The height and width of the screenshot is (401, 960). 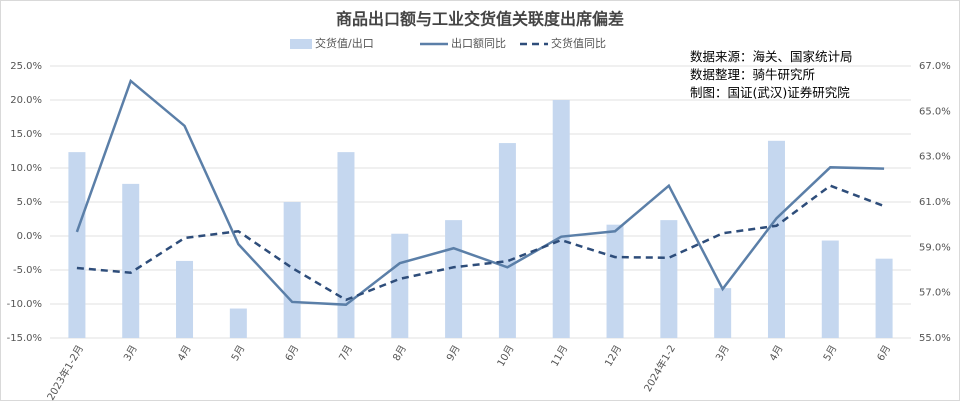 What do you see at coordinates (752, 74) in the screenshot?
I see `annotation: 数据整理：骑牛研究所` at bounding box center [752, 74].